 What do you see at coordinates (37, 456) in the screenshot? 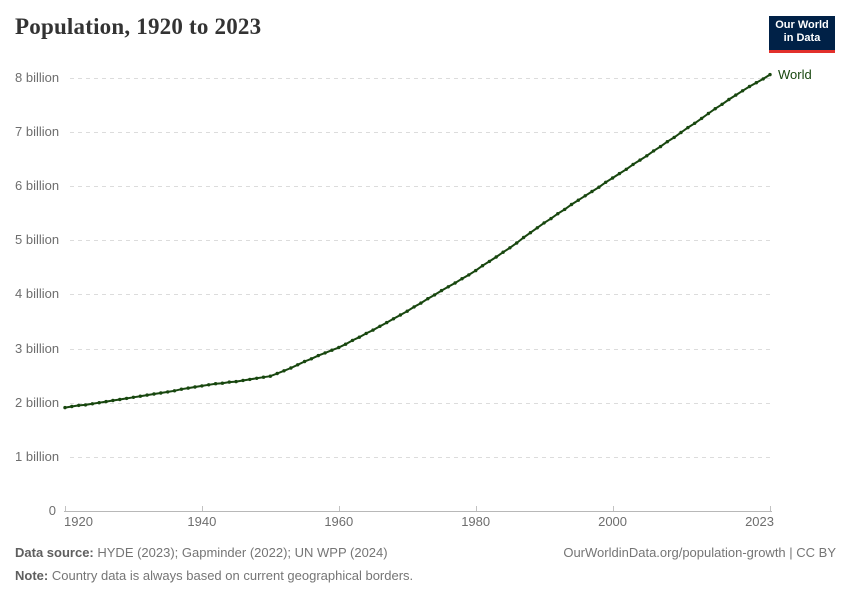
I see `y-axis-tick-label: 1 billion` at bounding box center [37, 456].